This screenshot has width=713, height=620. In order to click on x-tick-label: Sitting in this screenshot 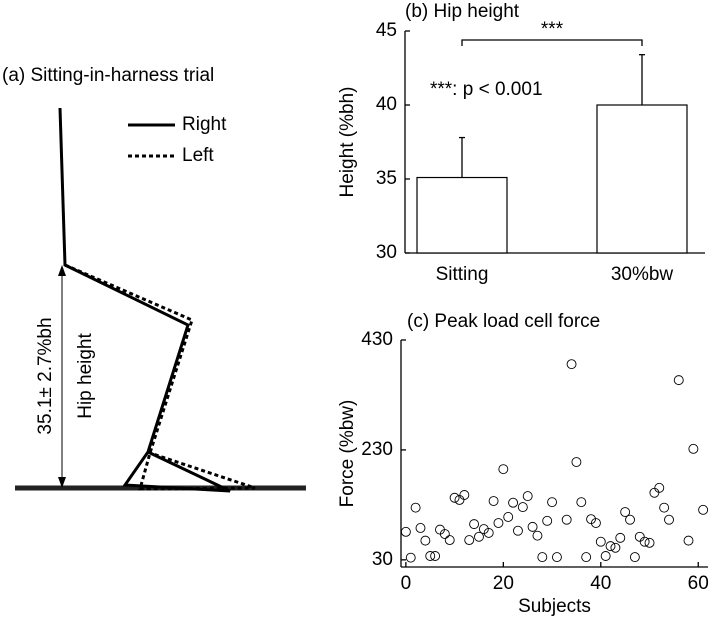, I will do `click(462, 274)`.